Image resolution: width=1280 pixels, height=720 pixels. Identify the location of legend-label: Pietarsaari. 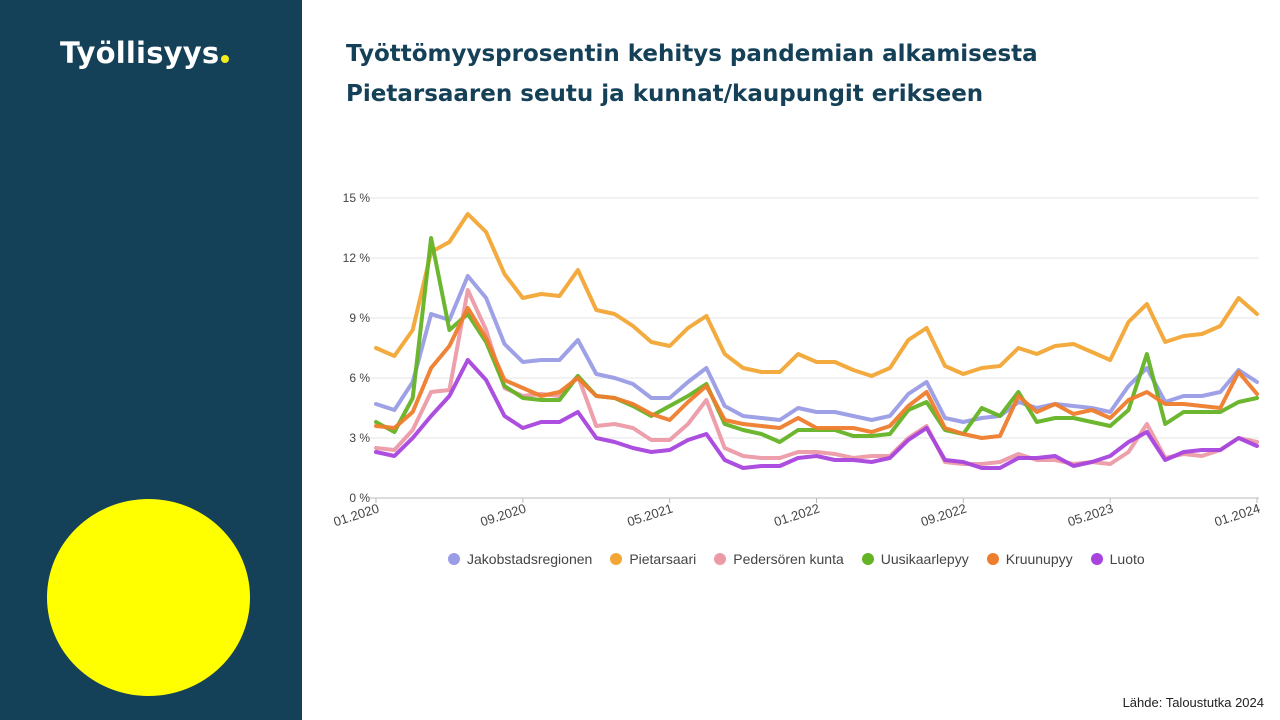
(663, 559).